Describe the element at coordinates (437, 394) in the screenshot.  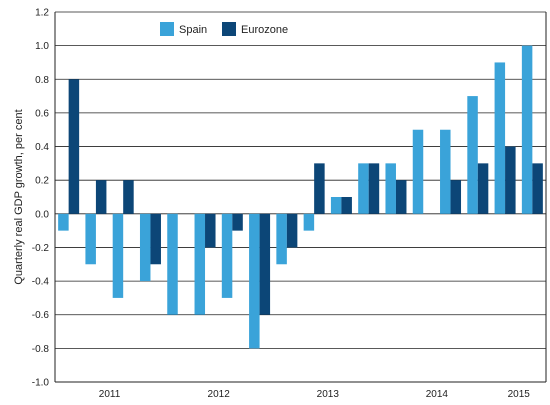
I see `x-tick-label: 2014` at that location.